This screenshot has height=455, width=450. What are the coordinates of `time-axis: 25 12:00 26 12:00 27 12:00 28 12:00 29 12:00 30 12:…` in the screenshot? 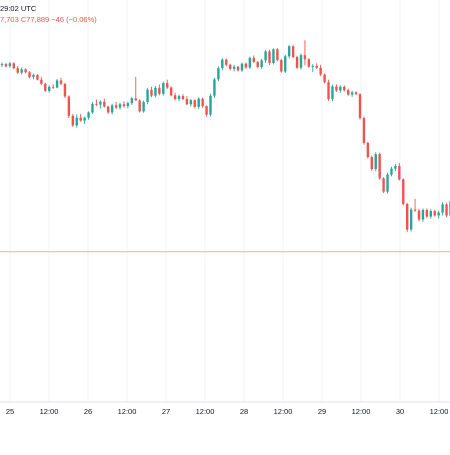 It's located at (227, 411).